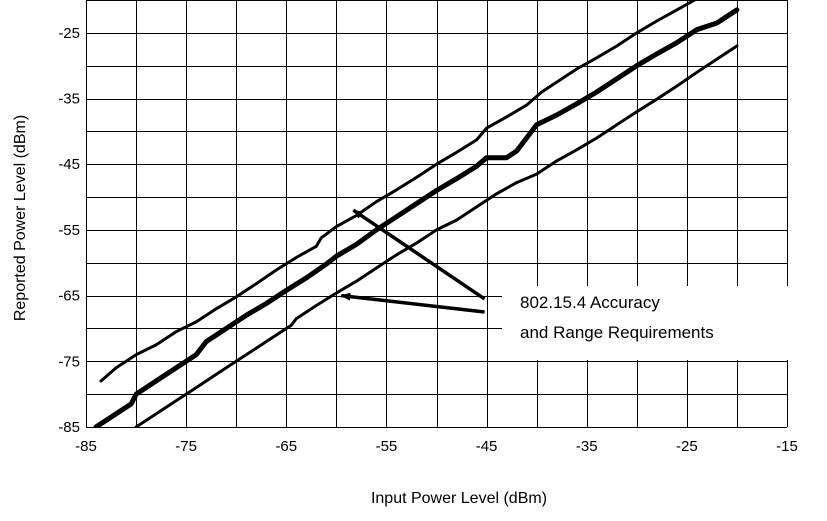 The height and width of the screenshot is (521, 827). Describe the element at coordinates (69, 296) in the screenshot. I see `y-tick-label: -65` at that location.